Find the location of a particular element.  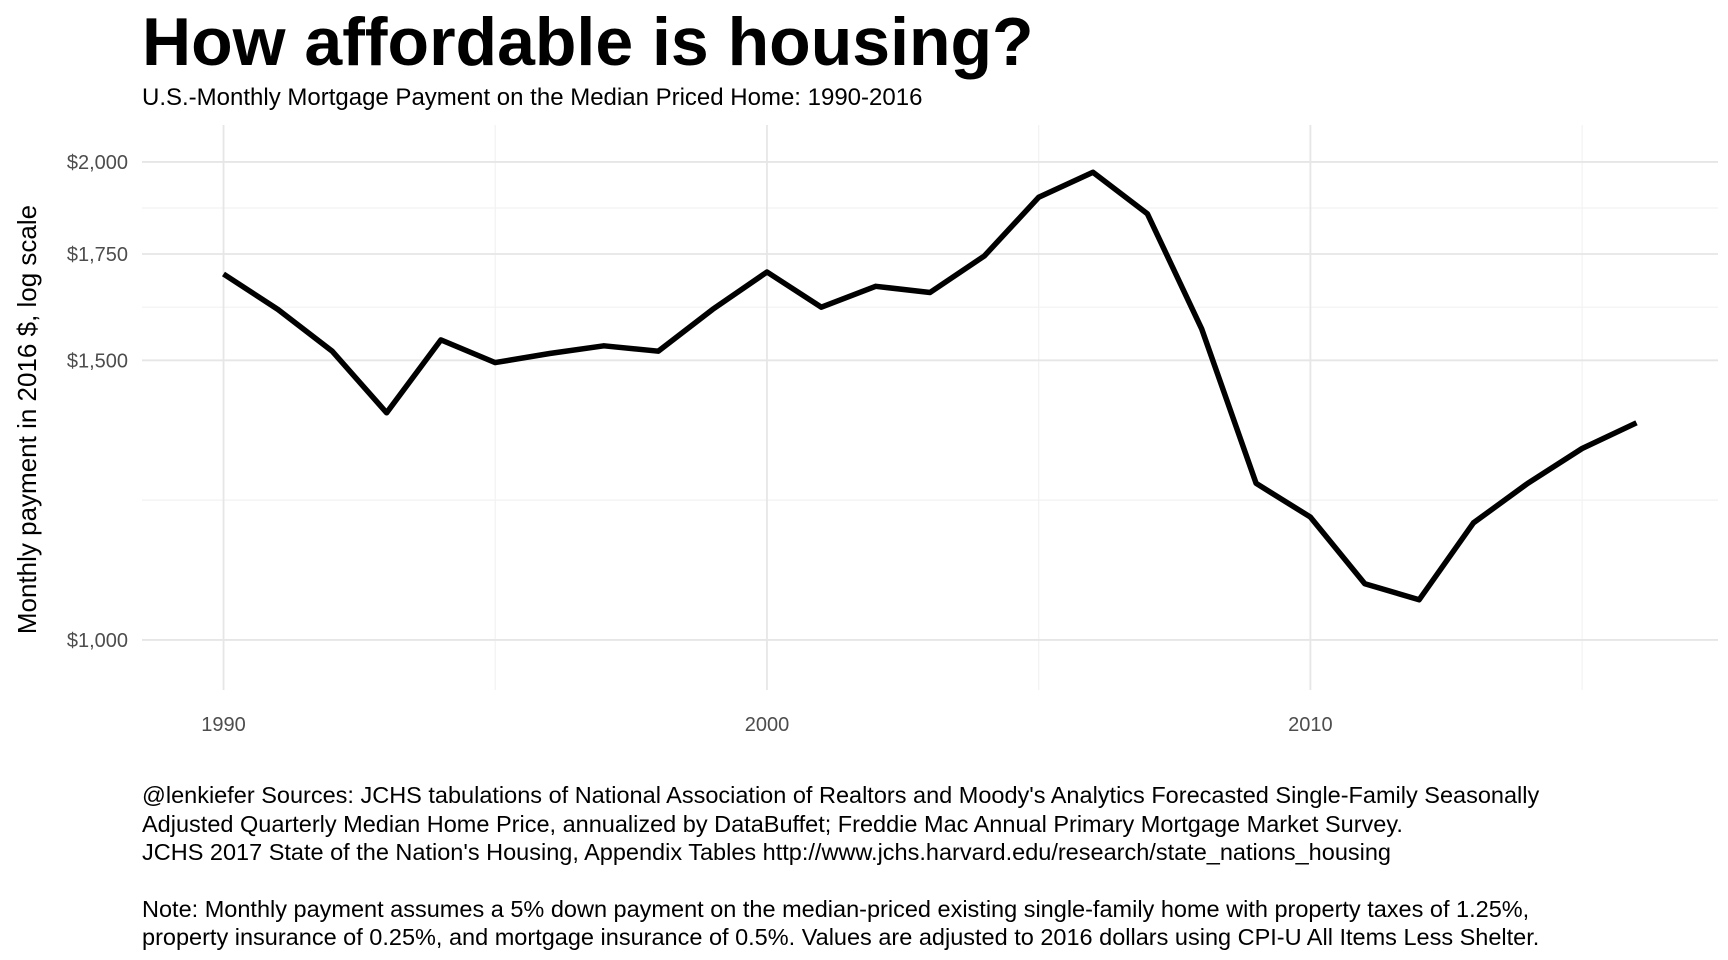

x-tick-label: 2010 is located at coordinates (1310, 725).